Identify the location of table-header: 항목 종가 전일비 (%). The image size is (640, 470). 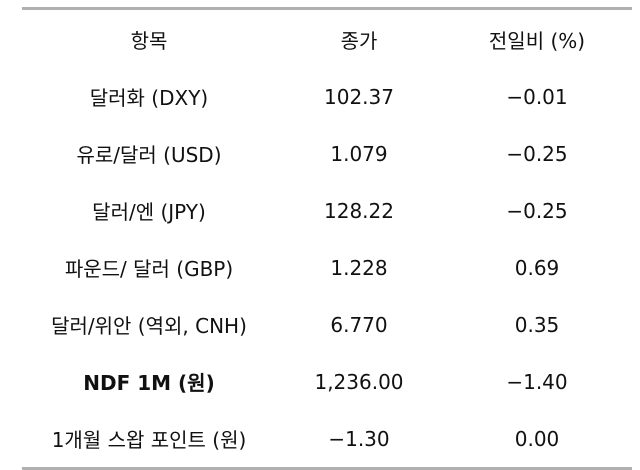
(327, 39).